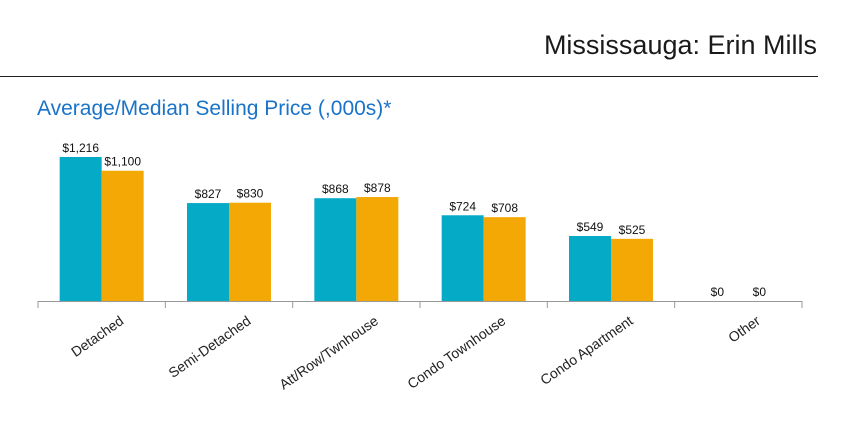 Image resolution: width=859 pixels, height=423 pixels. What do you see at coordinates (744, 328) in the screenshot?
I see `category-label: Other` at bounding box center [744, 328].